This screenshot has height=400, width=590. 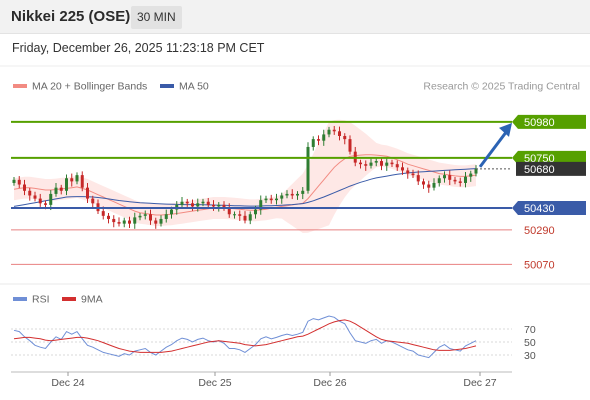 I want to click on level-label-50980: 50980, so click(x=539, y=123).